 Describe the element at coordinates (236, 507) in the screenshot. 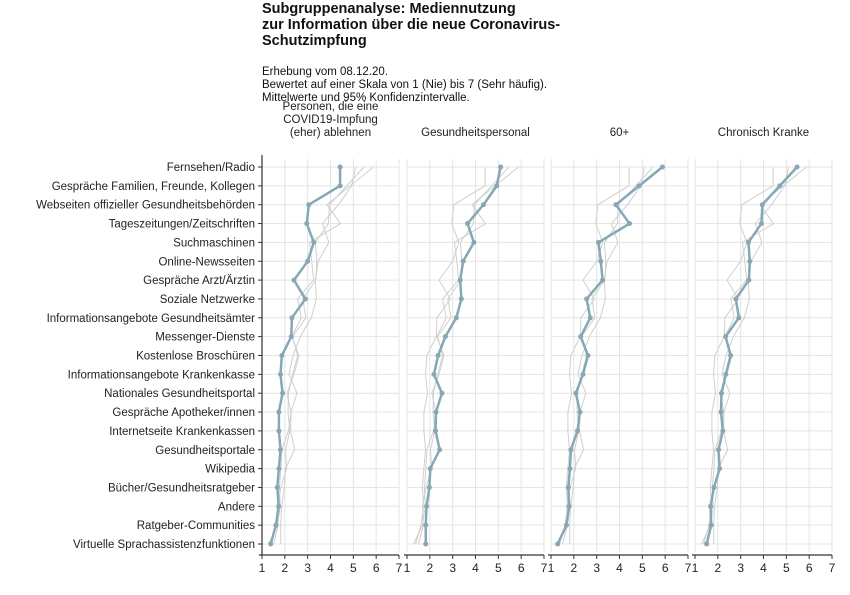

I see `category-label: Andere` at that location.